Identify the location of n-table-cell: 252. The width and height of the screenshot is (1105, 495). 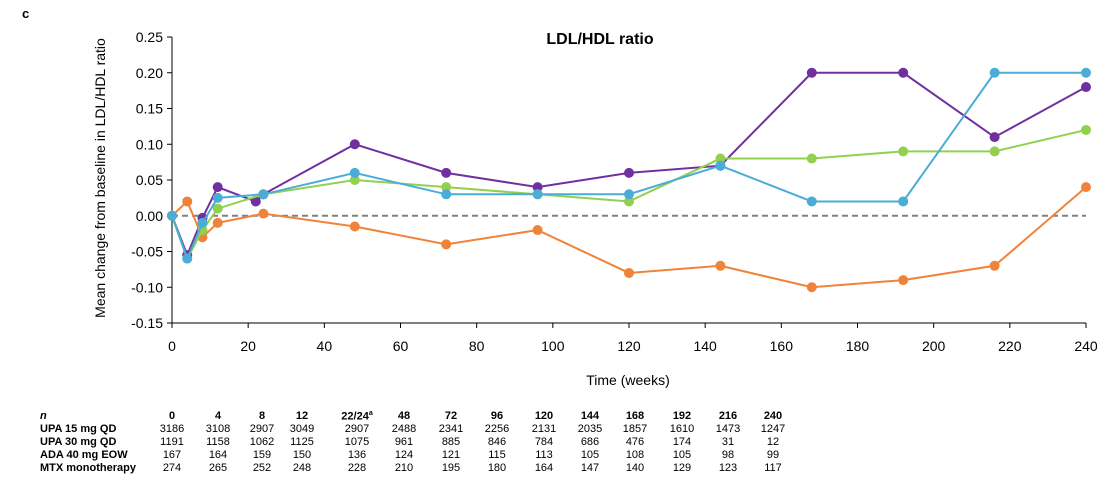
(262, 468).